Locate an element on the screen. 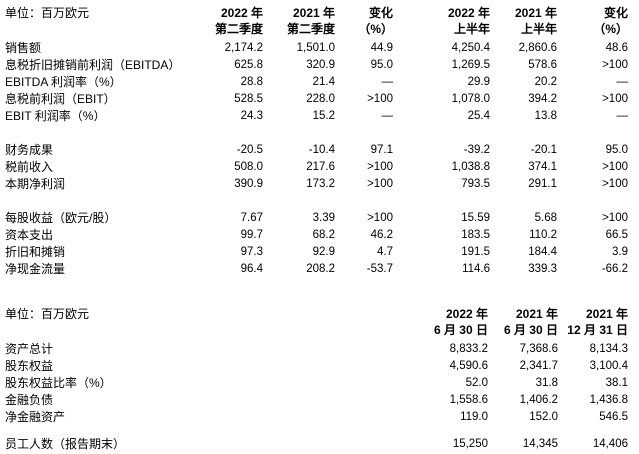 The width and height of the screenshot is (639, 454). cell-value: 20.2 is located at coordinates (545, 82).